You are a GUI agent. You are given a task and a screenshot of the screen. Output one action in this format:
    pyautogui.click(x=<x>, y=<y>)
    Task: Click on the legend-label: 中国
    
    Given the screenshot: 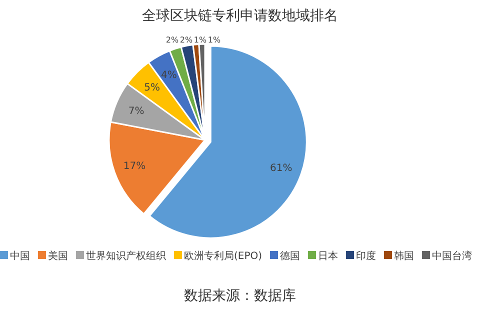 What is the action you would take?
    pyautogui.click(x=20, y=256)
    